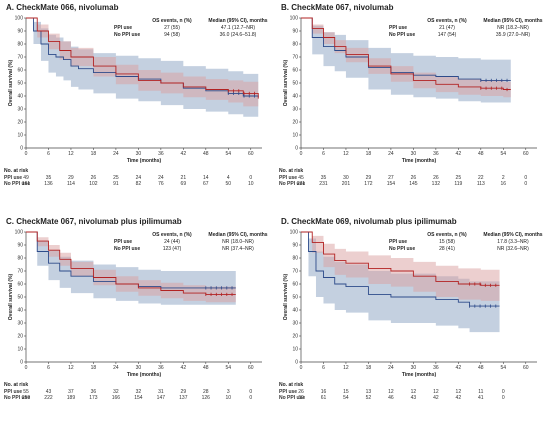 The image size is (550, 427). What do you see at coordinates (324, 398) in the screenshot?
I see `risk-count: 61` at bounding box center [324, 398].